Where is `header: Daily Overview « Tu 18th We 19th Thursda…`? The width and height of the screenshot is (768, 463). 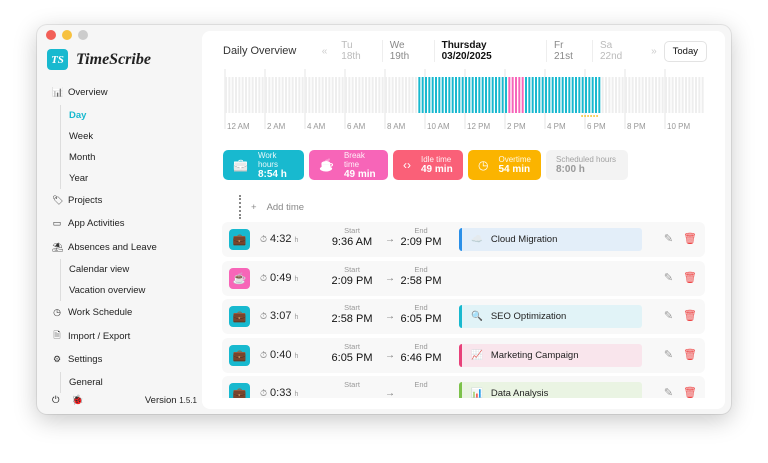 header: Daily Overview « Tu 18th We 19th Thursda… is located at coordinates (465, 51).